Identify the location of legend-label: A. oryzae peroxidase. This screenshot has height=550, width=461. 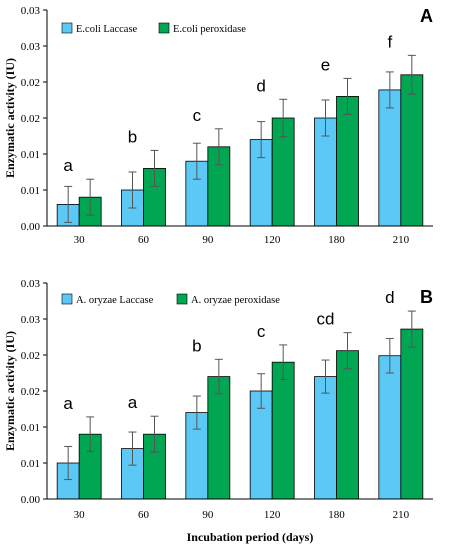
(235, 300).